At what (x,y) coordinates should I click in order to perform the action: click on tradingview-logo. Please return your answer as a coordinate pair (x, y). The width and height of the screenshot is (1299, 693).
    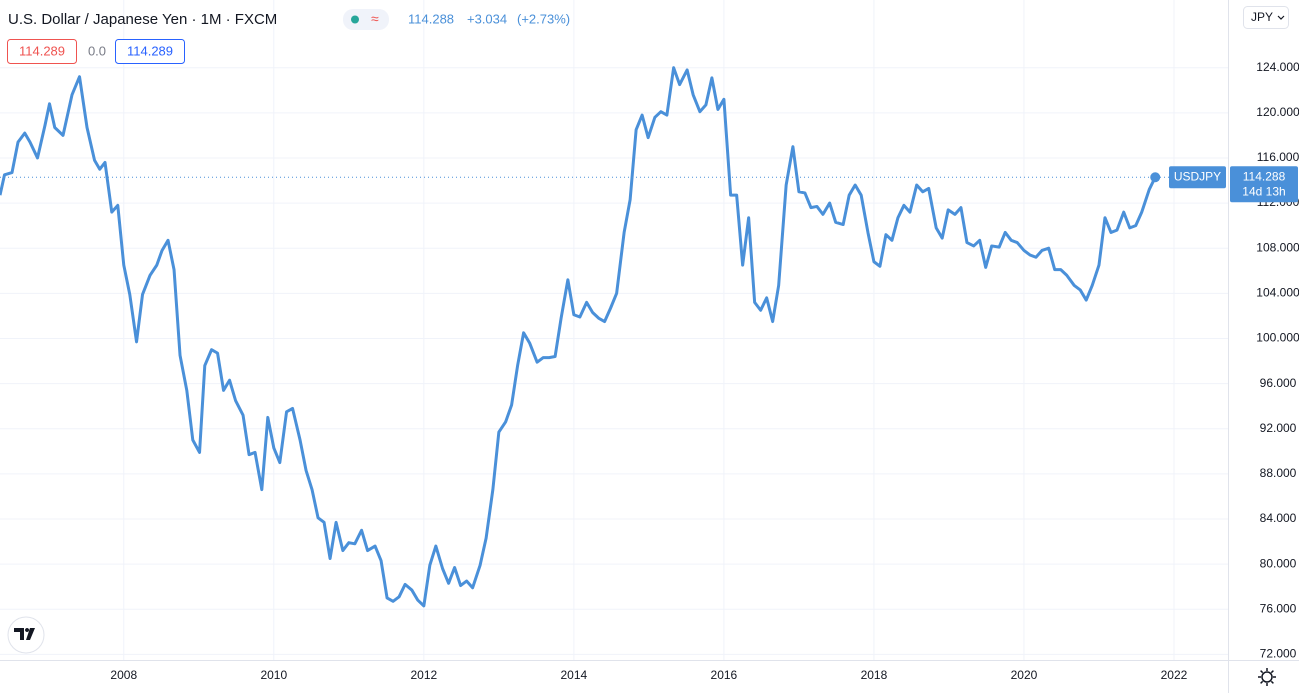
    Looking at the image, I should click on (26, 635).